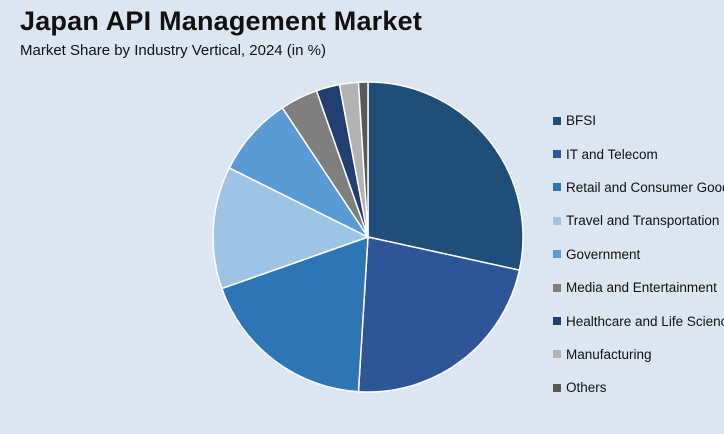 The height and width of the screenshot is (434, 724). Describe the element at coordinates (581, 121) in the screenshot. I see `legend-label: BFSI` at that location.